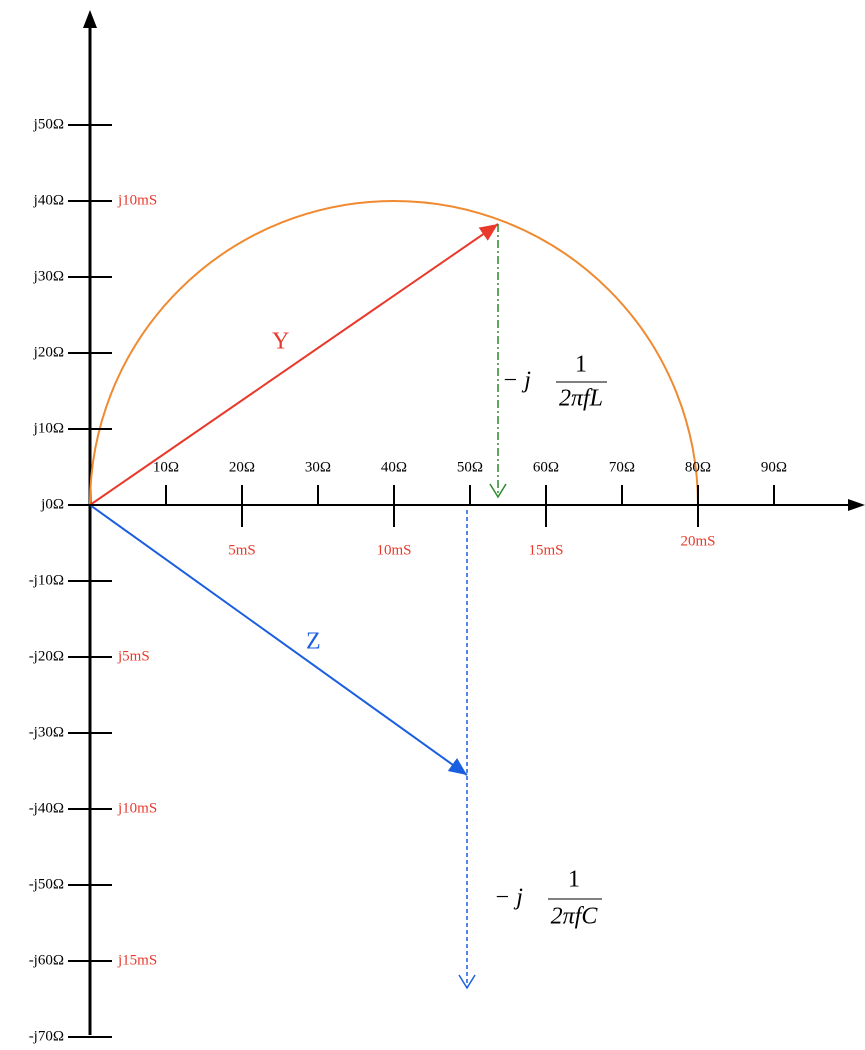 The height and width of the screenshot is (1050, 865). I want to click on impedance-tick-label: j40Ω, so click(48, 200).